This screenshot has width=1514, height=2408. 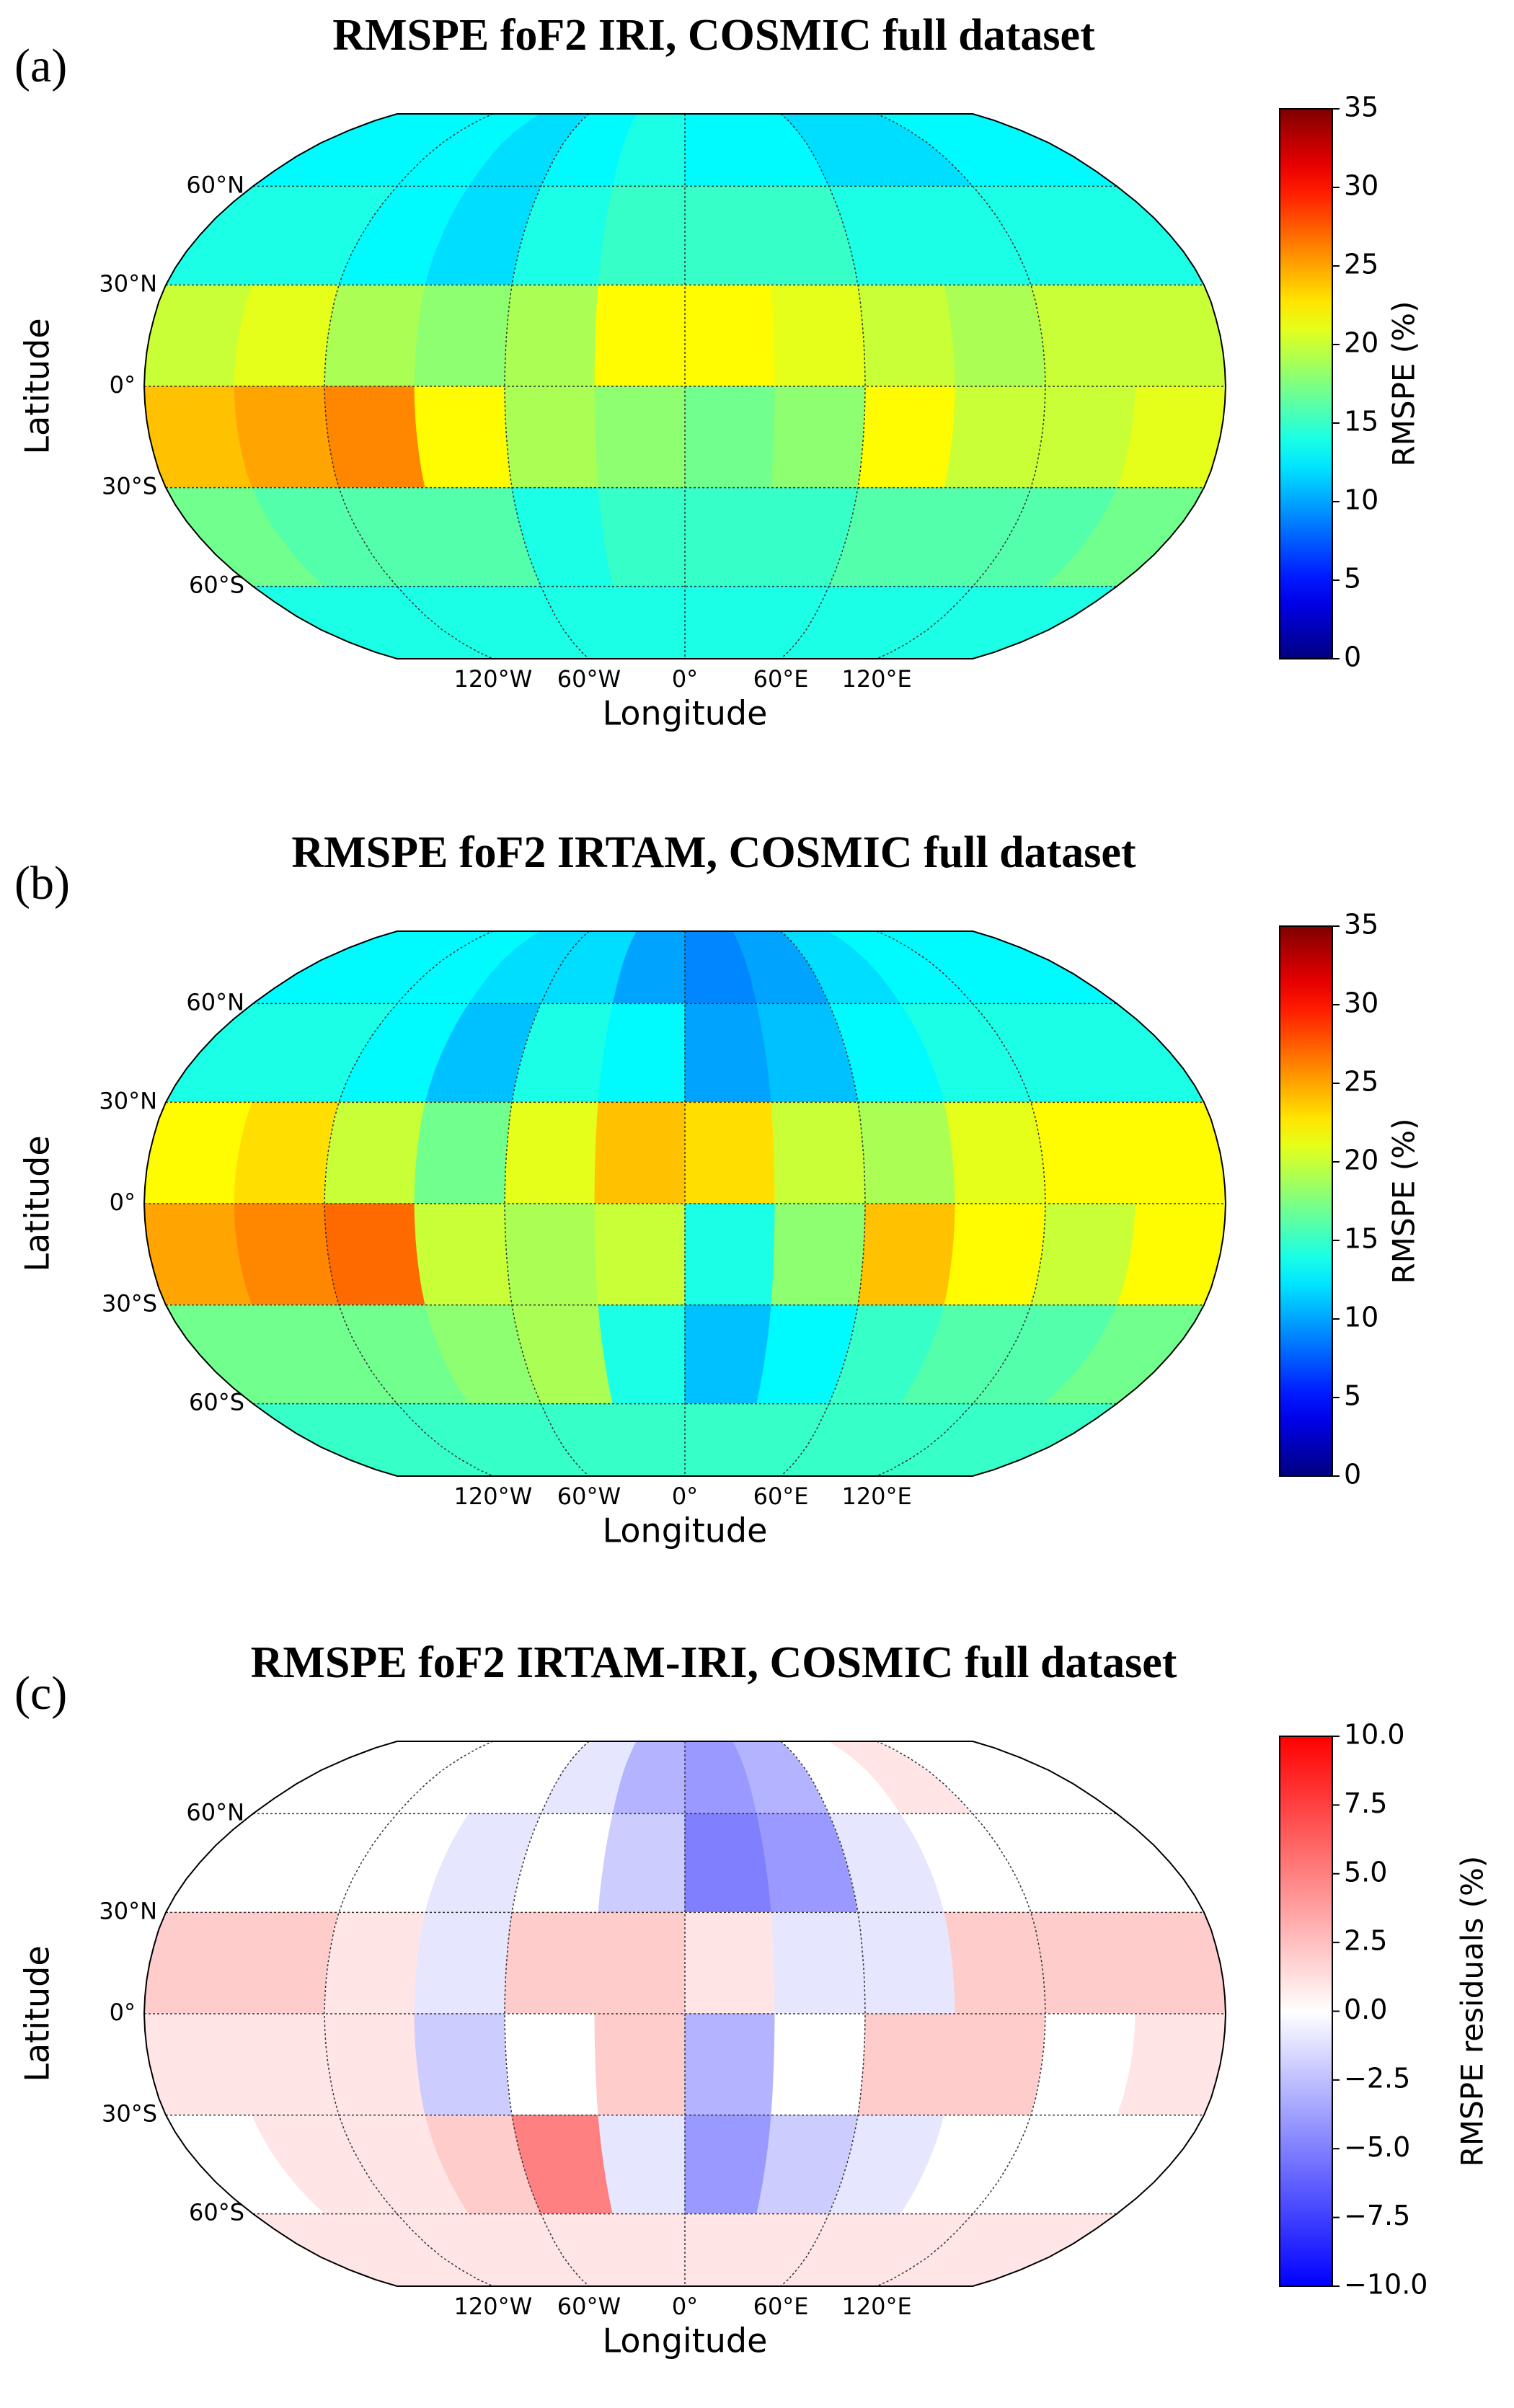 I want to click on colorbar-tick-label: −5.0, so click(x=1377, y=2147).